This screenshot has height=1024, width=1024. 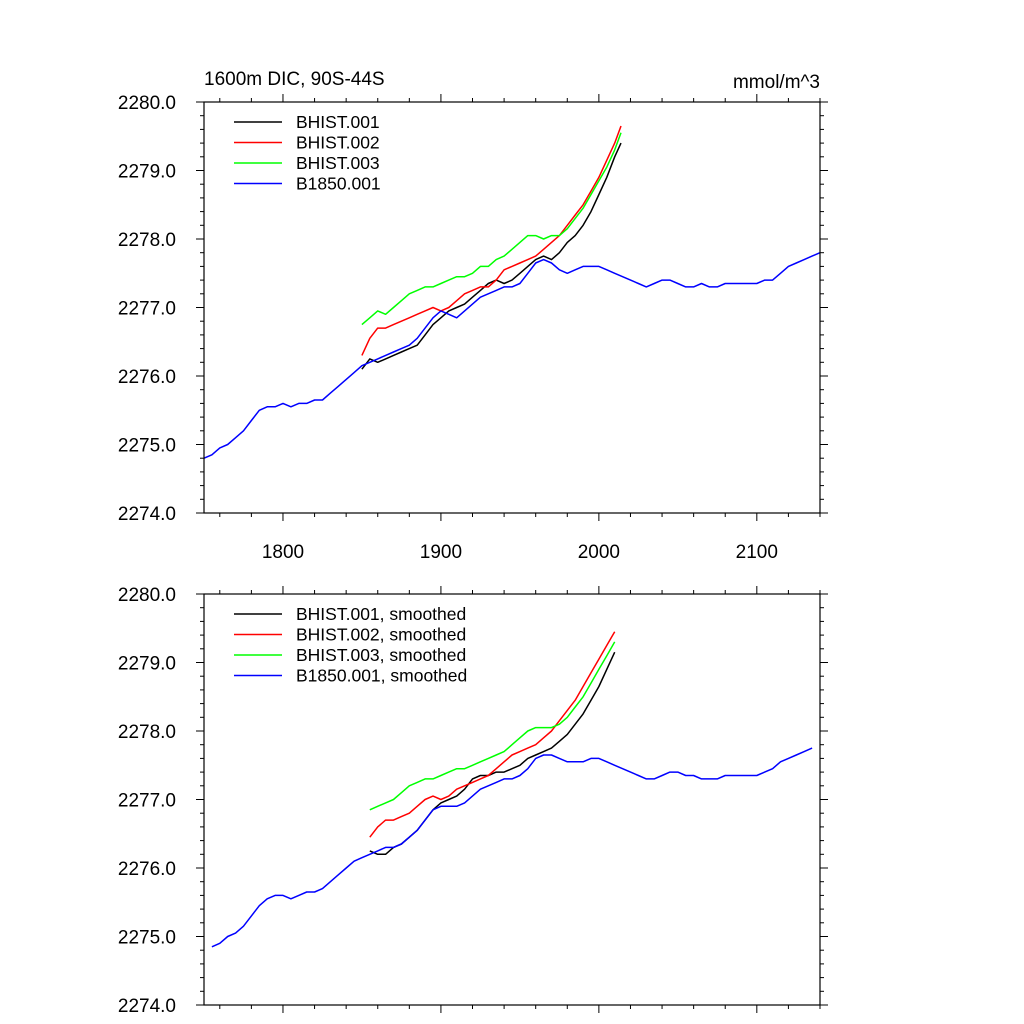 What do you see at coordinates (381, 635) in the screenshot?
I see `legend-label: BHIST.002, smoothed` at bounding box center [381, 635].